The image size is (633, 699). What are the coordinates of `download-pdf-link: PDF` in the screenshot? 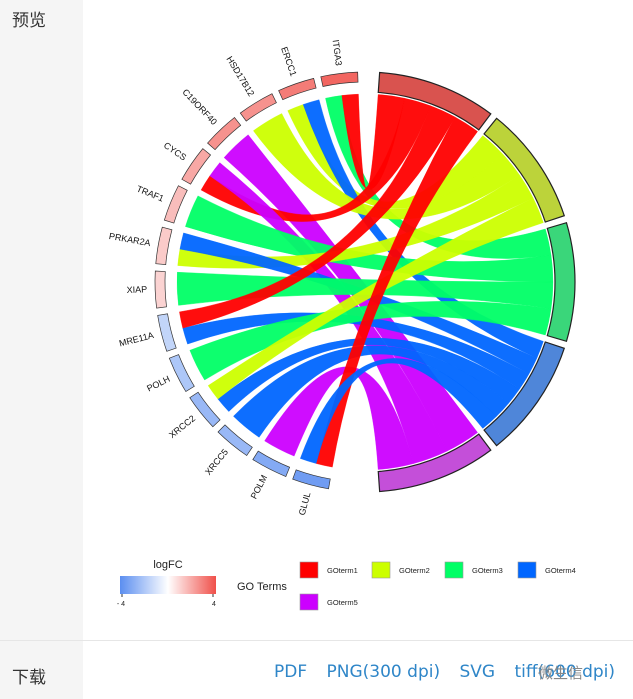 It's located at (291, 672).